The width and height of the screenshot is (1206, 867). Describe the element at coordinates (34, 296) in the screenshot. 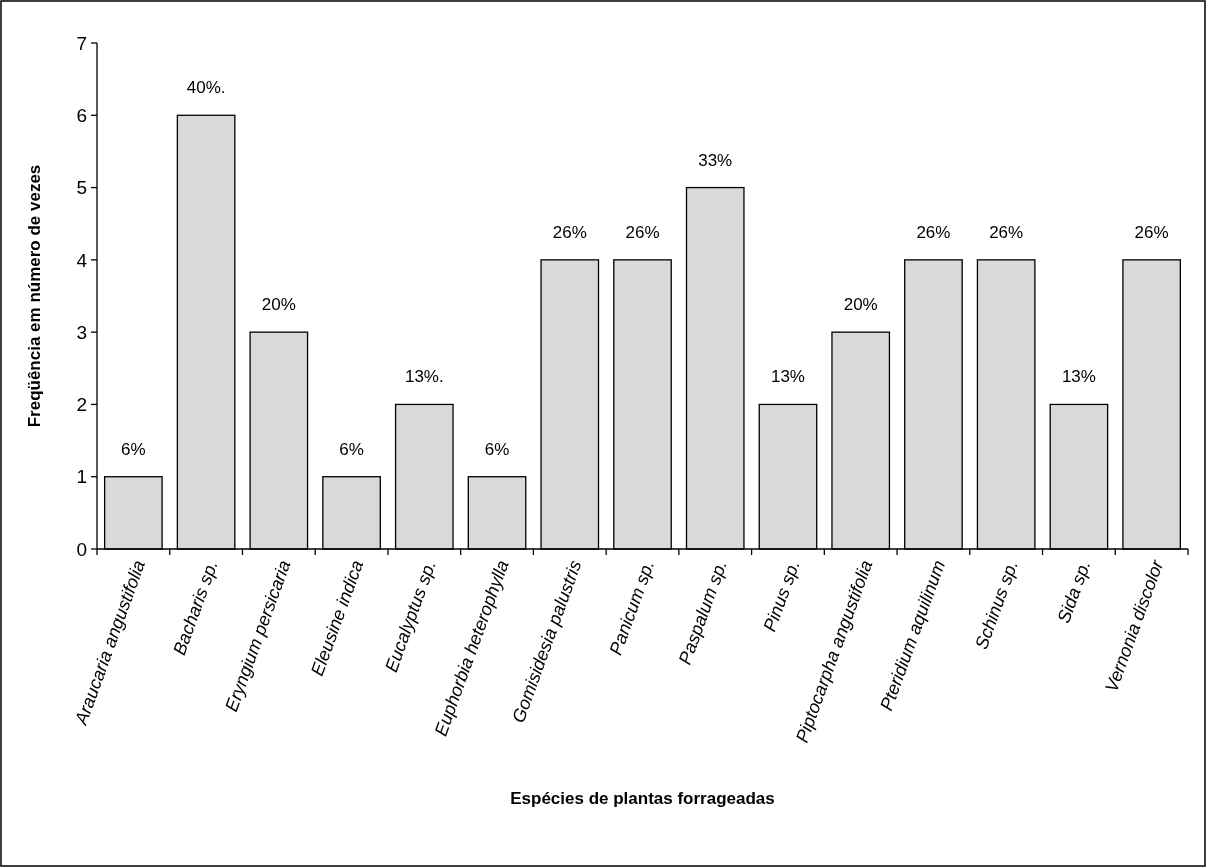

I see `y-axis-title: Freqüência em número de vezes` at that location.